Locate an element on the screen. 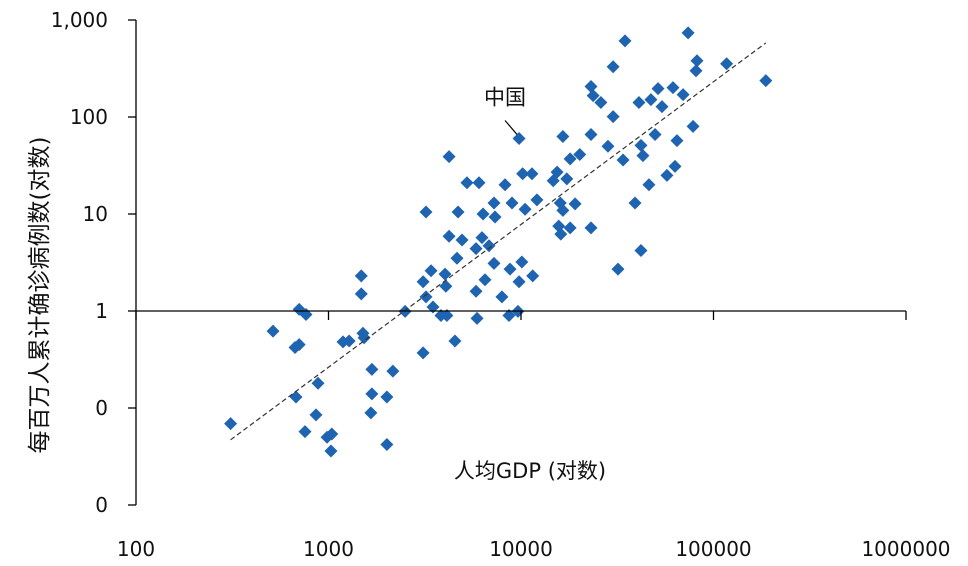 This screenshot has width=968, height=566. annotation-arrow is located at coordinates (511, 127).